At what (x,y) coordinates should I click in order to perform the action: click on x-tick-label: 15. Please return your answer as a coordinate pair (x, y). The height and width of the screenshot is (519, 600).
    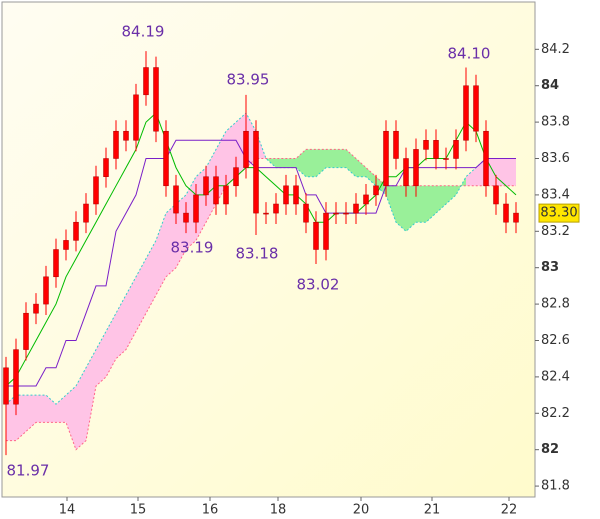
    Looking at the image, I should click on (138, 510).